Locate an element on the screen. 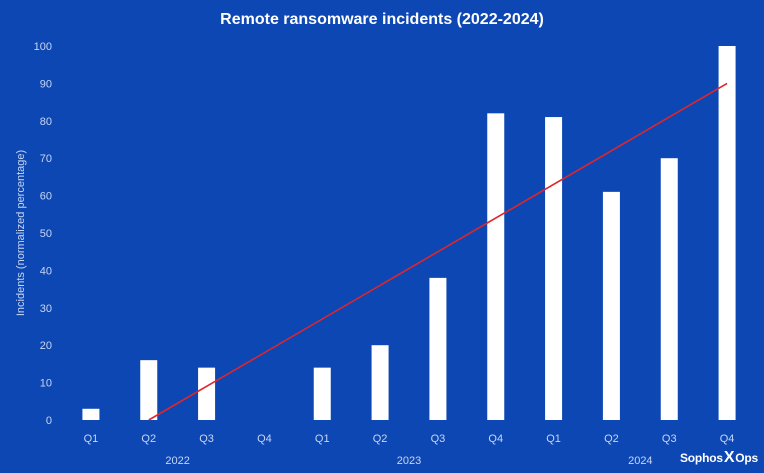 The width and height of the screenshot is (764, 473). y-tick-label: 80 is located at coordinates (46, 122).